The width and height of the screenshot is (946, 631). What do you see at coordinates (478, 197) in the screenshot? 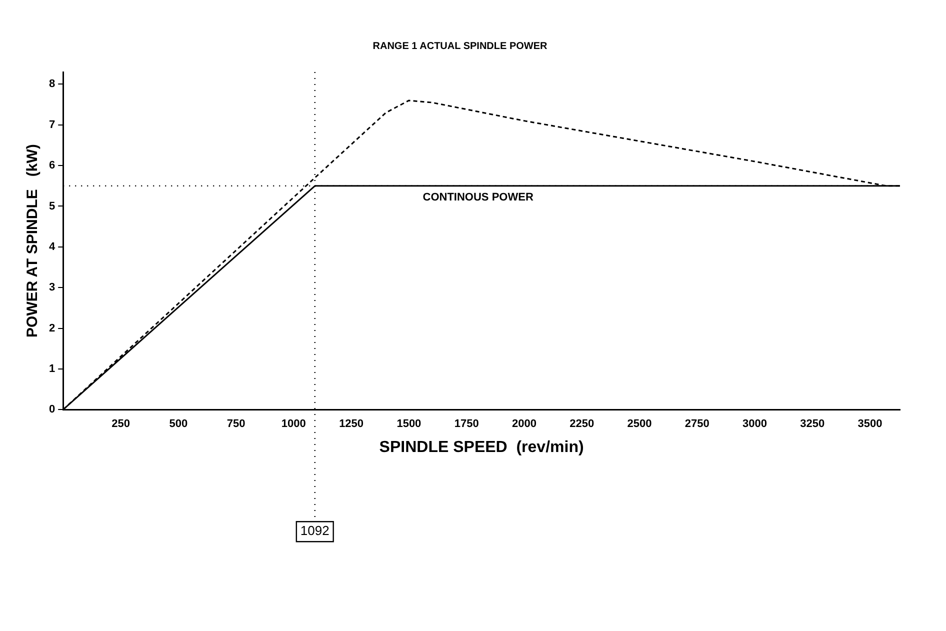
I see `annotation: CONTINOUS POWER` at bounding box center [478, 197].